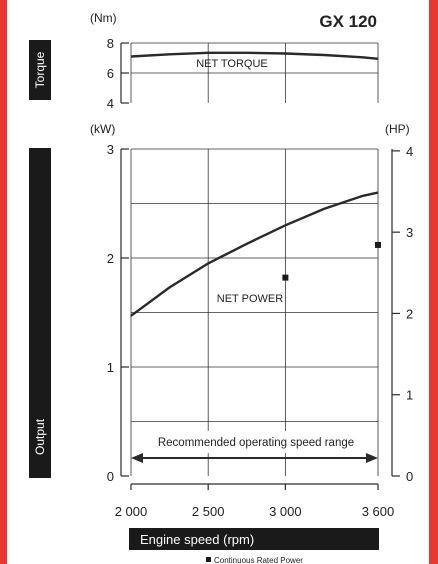 This screenshot has height=564, width=438. I want to click on range-arrow-right-head, so click(372, 458).